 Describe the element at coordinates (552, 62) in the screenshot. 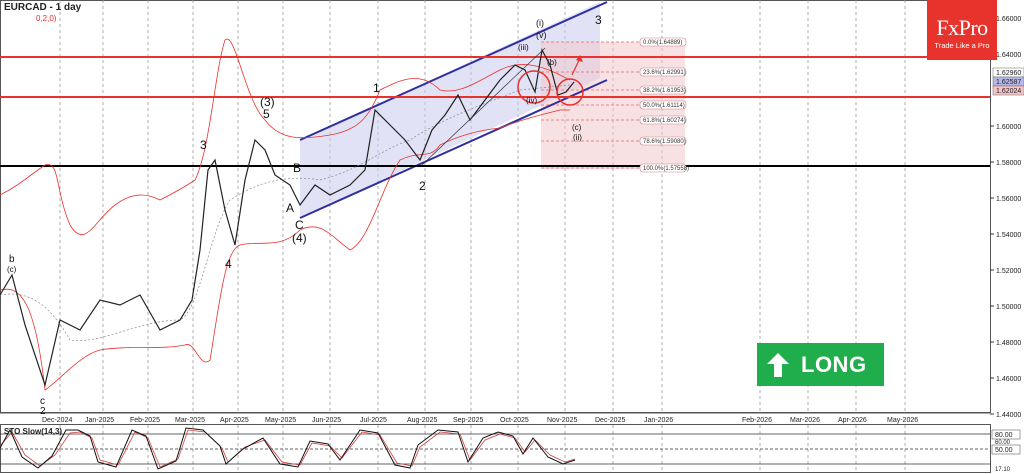

I see `svg-text: (b)` at that location.